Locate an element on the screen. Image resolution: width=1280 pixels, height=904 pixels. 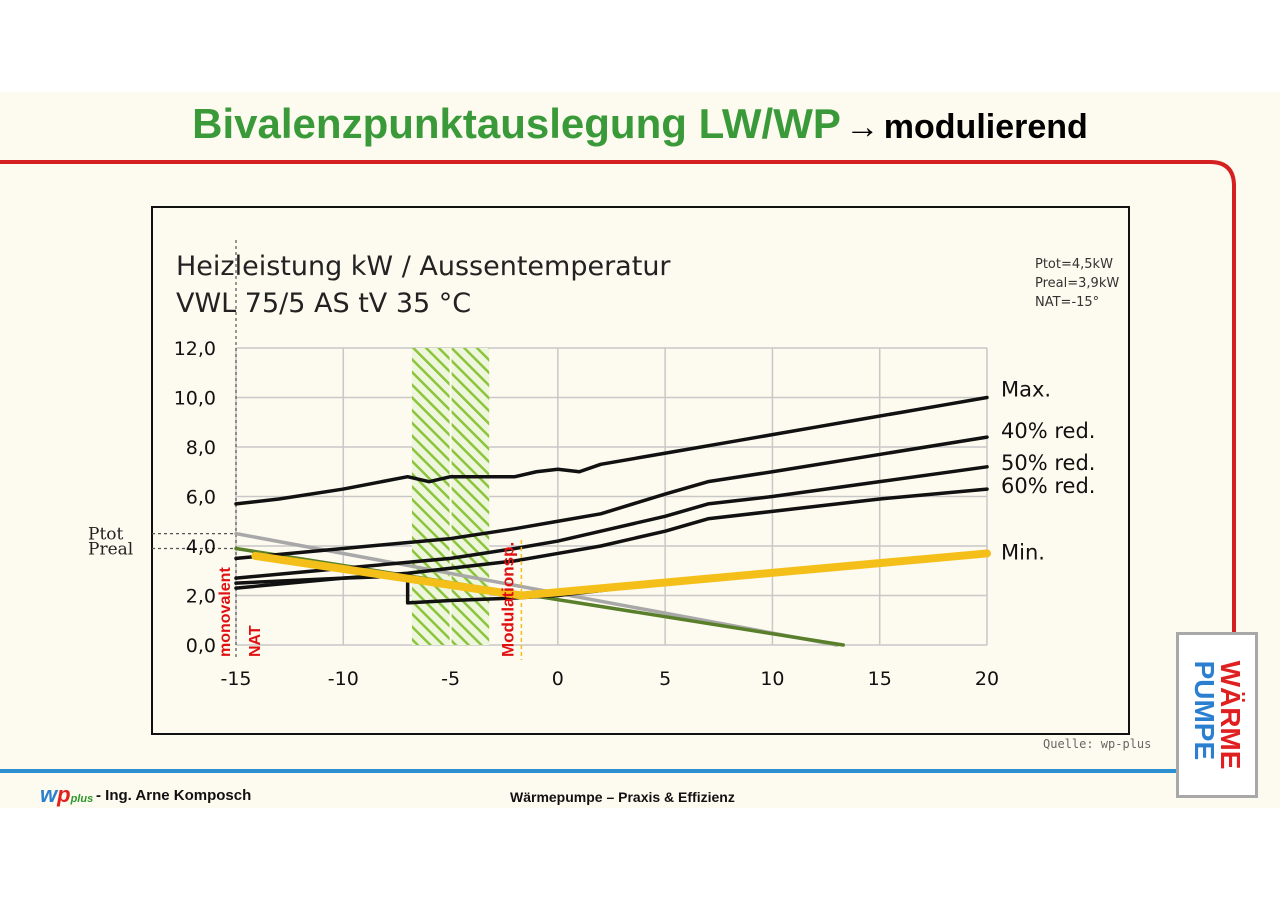
waermepumpe-badge: WÄRME PUMPE is located at coordinates (1217, 715).